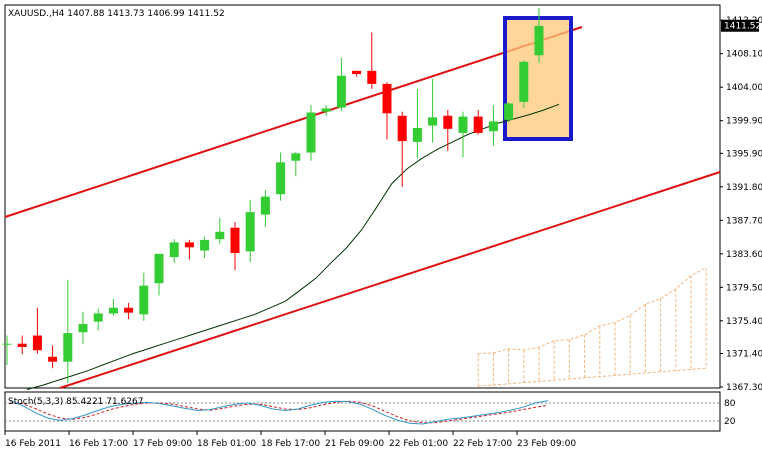  I want to click on x-tick-label: 18 Feb 17:00, so click(290, 444).